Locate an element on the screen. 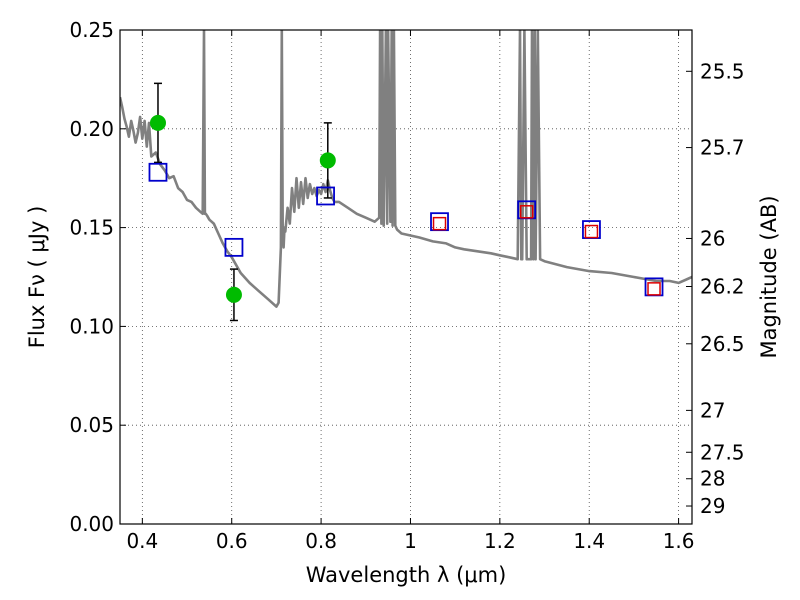 This screenshot has width=800, height=600. x-tick-label: 1 is located at coordinates (410, 541).